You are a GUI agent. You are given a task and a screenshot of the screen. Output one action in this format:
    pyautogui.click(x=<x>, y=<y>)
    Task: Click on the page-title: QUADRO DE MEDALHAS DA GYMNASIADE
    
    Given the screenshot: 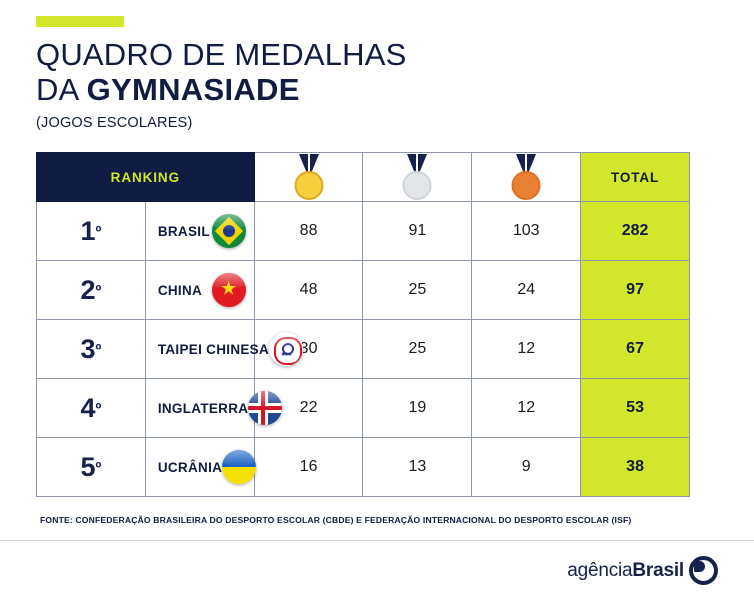 What is the action you would take?
    pyautogui.click(x=366, y=72)
    